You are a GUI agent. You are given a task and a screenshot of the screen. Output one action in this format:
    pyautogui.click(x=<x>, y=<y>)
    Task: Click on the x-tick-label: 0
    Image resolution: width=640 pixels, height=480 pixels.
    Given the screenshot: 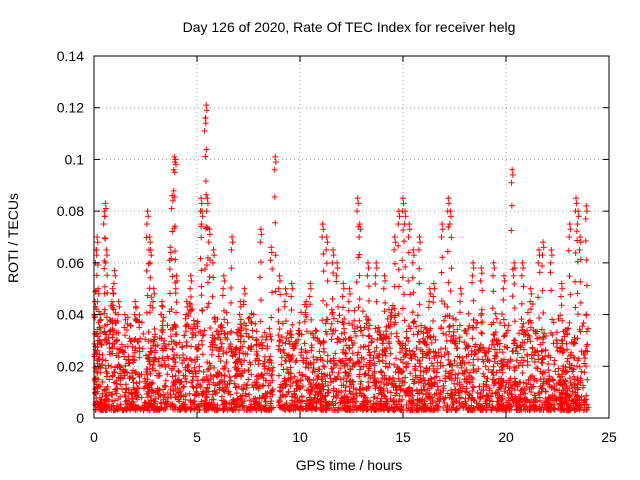 What is the action you would take?
    pyautogui.click(x=94, y=437)
    